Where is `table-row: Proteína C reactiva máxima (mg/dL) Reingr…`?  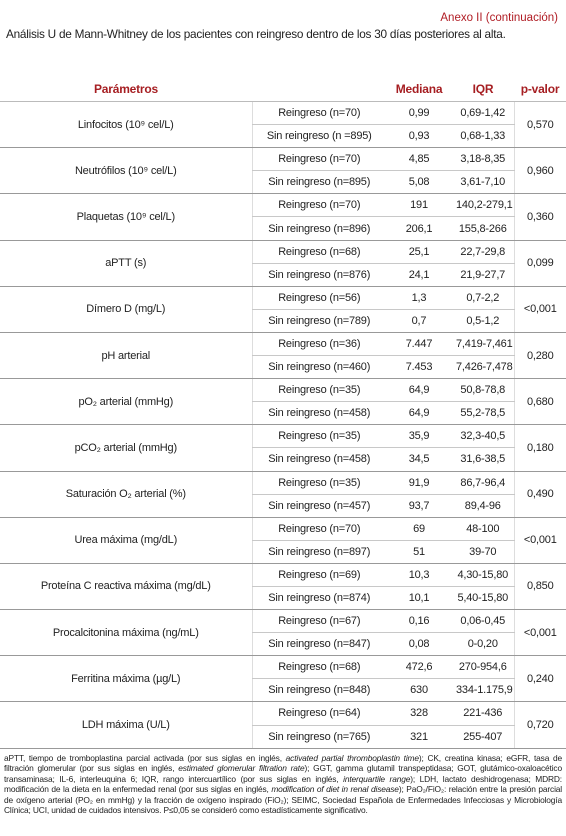 table-row: Proteína C reactiva máxima (mg/dL) Reingr… is located at coordinates (283, 587).